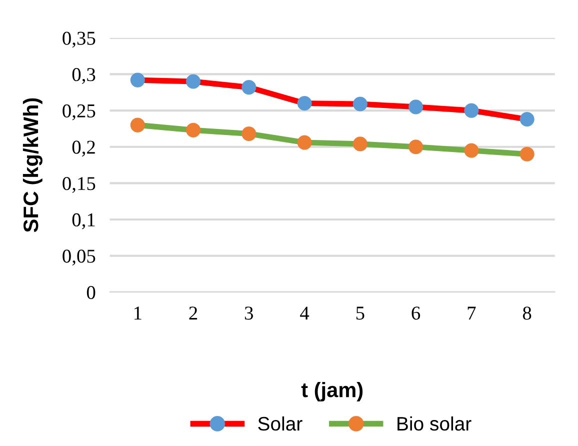 This screenshot has width=578, height=446. Describe the element at coordinates (83, 148) in the screenshot. I see `y-tick-label: 0,2` at that location.